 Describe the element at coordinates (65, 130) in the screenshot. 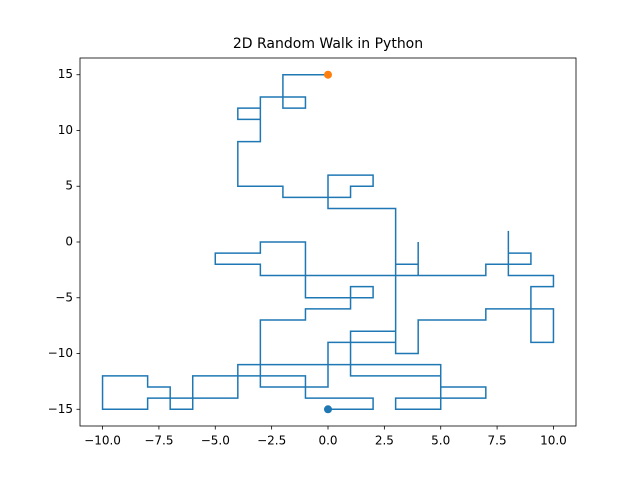

I see `y-tick-label: 10` at that location.